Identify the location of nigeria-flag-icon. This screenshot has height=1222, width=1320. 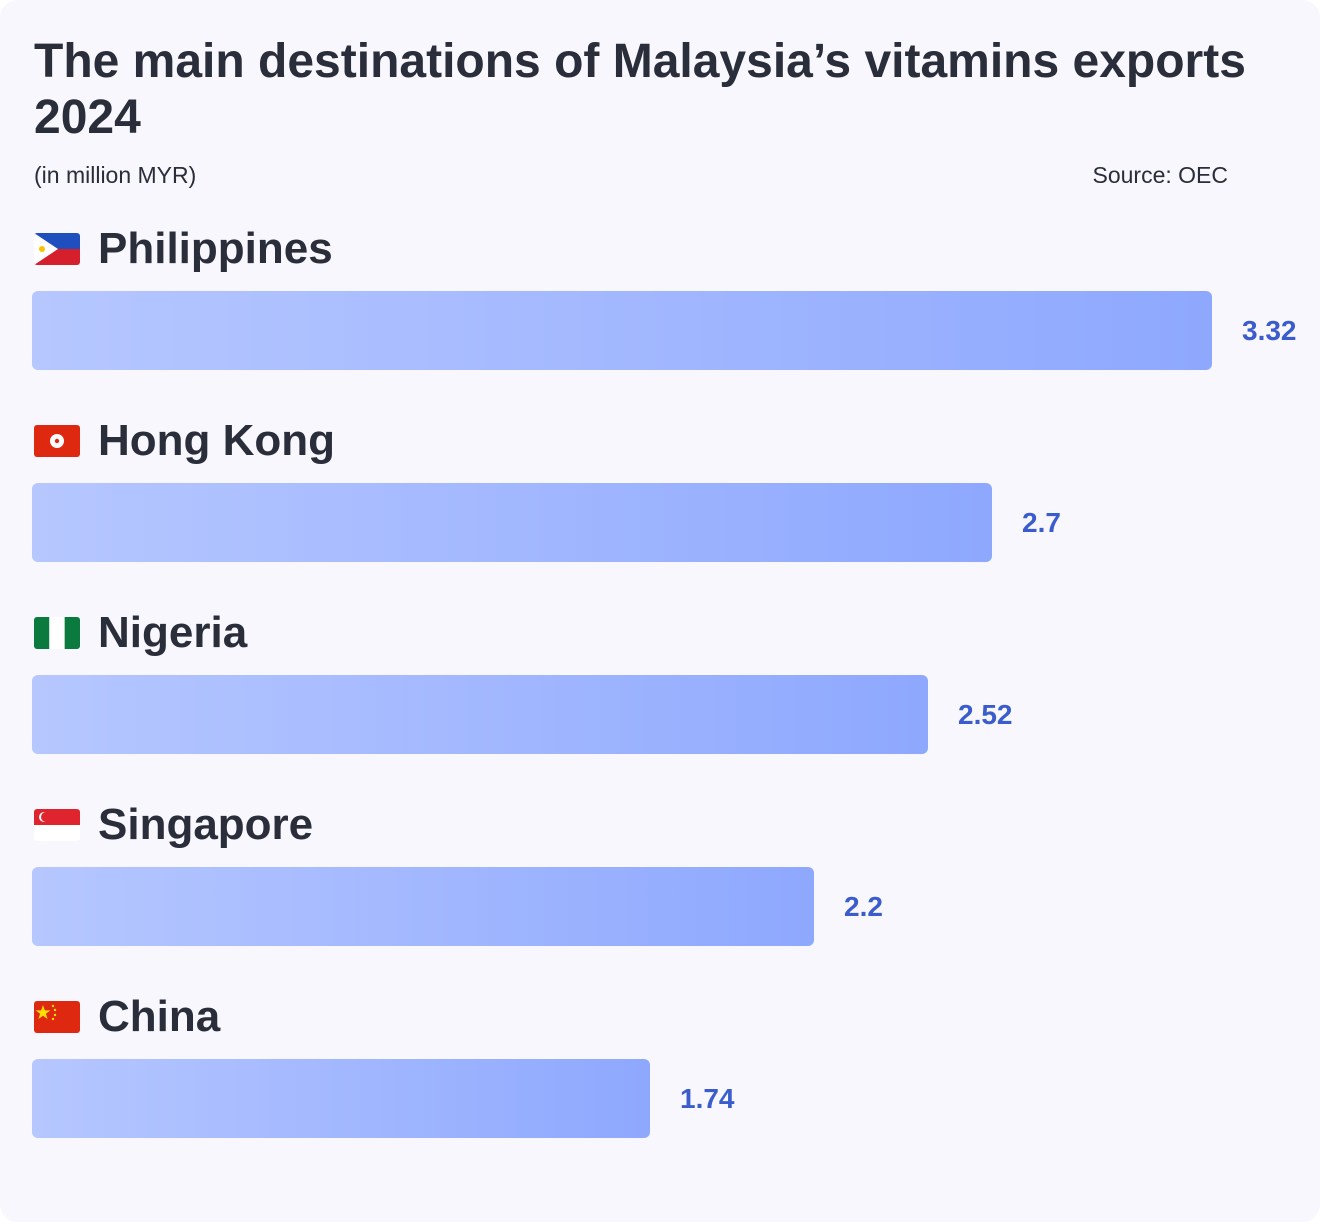
(57, 633).